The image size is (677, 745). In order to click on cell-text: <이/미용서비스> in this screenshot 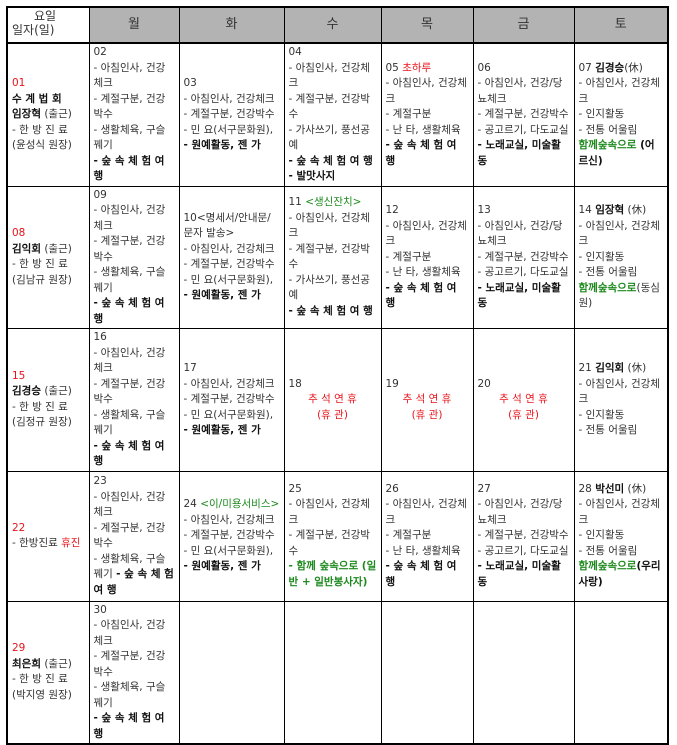, I will do `click(240, 504)`.